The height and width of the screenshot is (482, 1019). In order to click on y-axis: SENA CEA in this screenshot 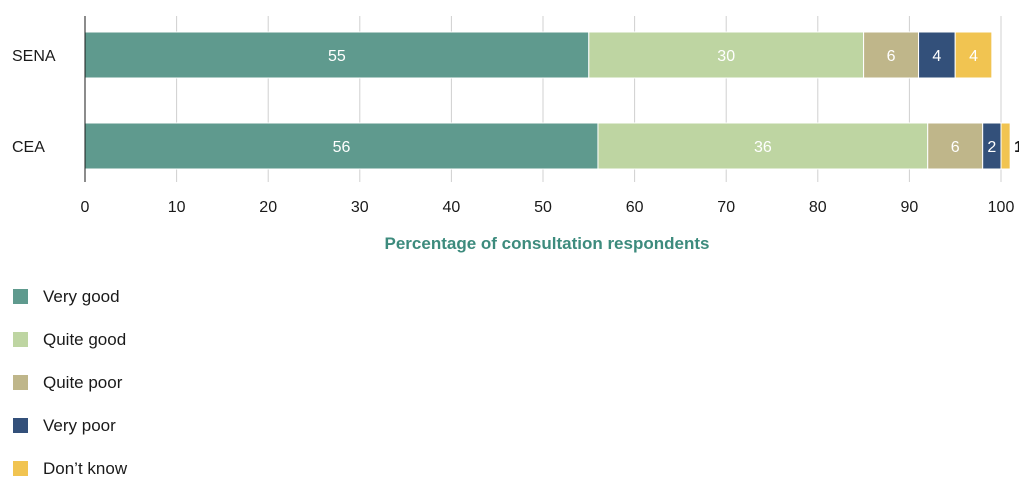, I will do `click(49, 99)`.